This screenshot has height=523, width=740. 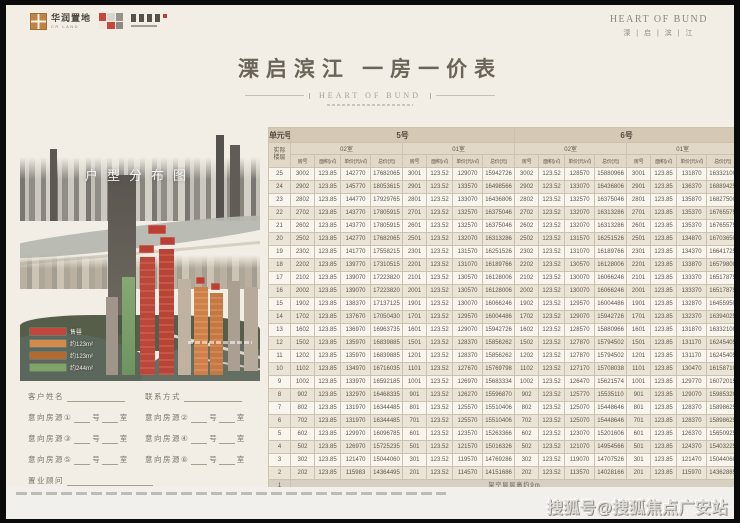 I want to click on cell-total: 16455950, so click(x=720, y=304).